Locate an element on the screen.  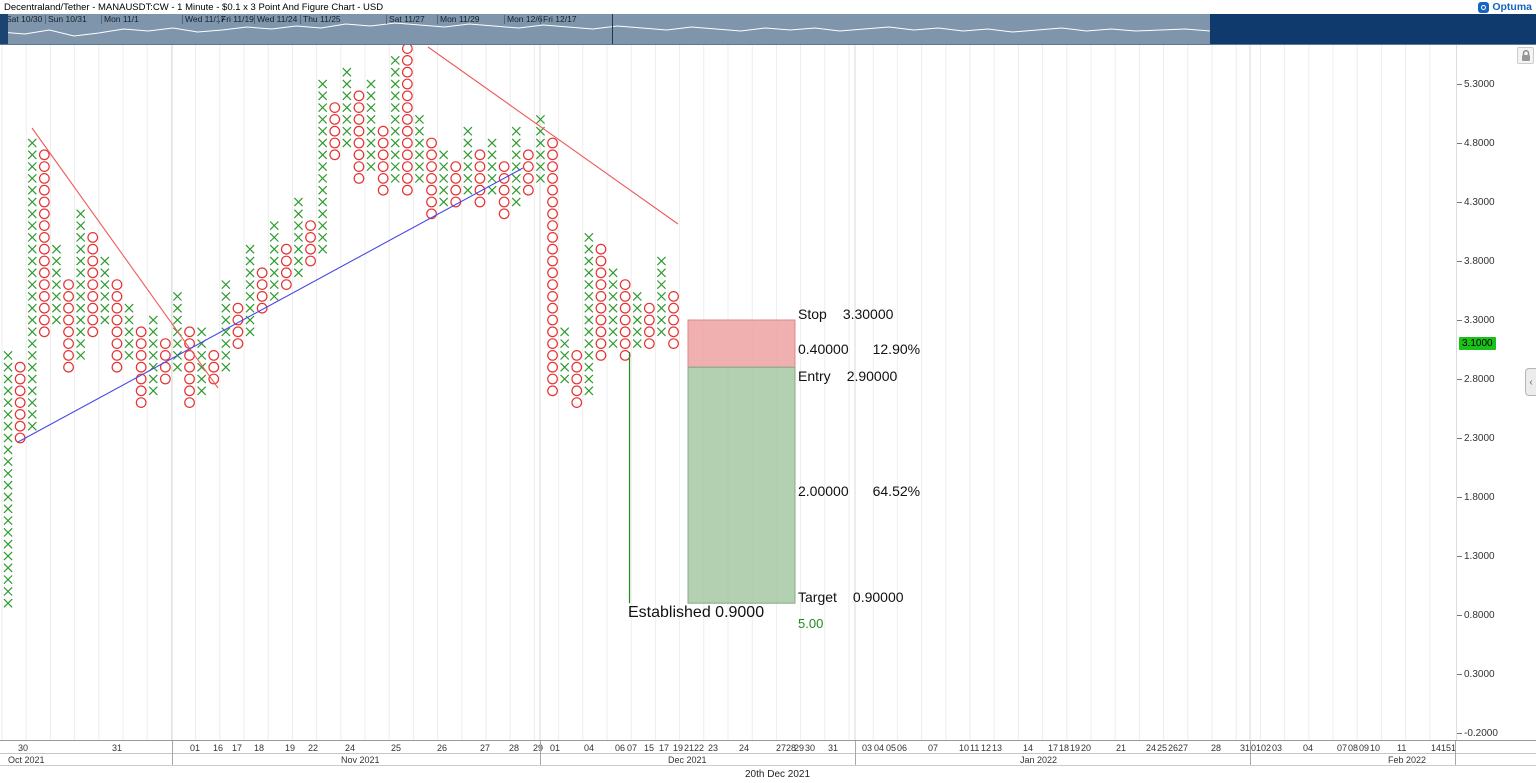
day-tick-label: 17 is located at coordinates (664, 748).